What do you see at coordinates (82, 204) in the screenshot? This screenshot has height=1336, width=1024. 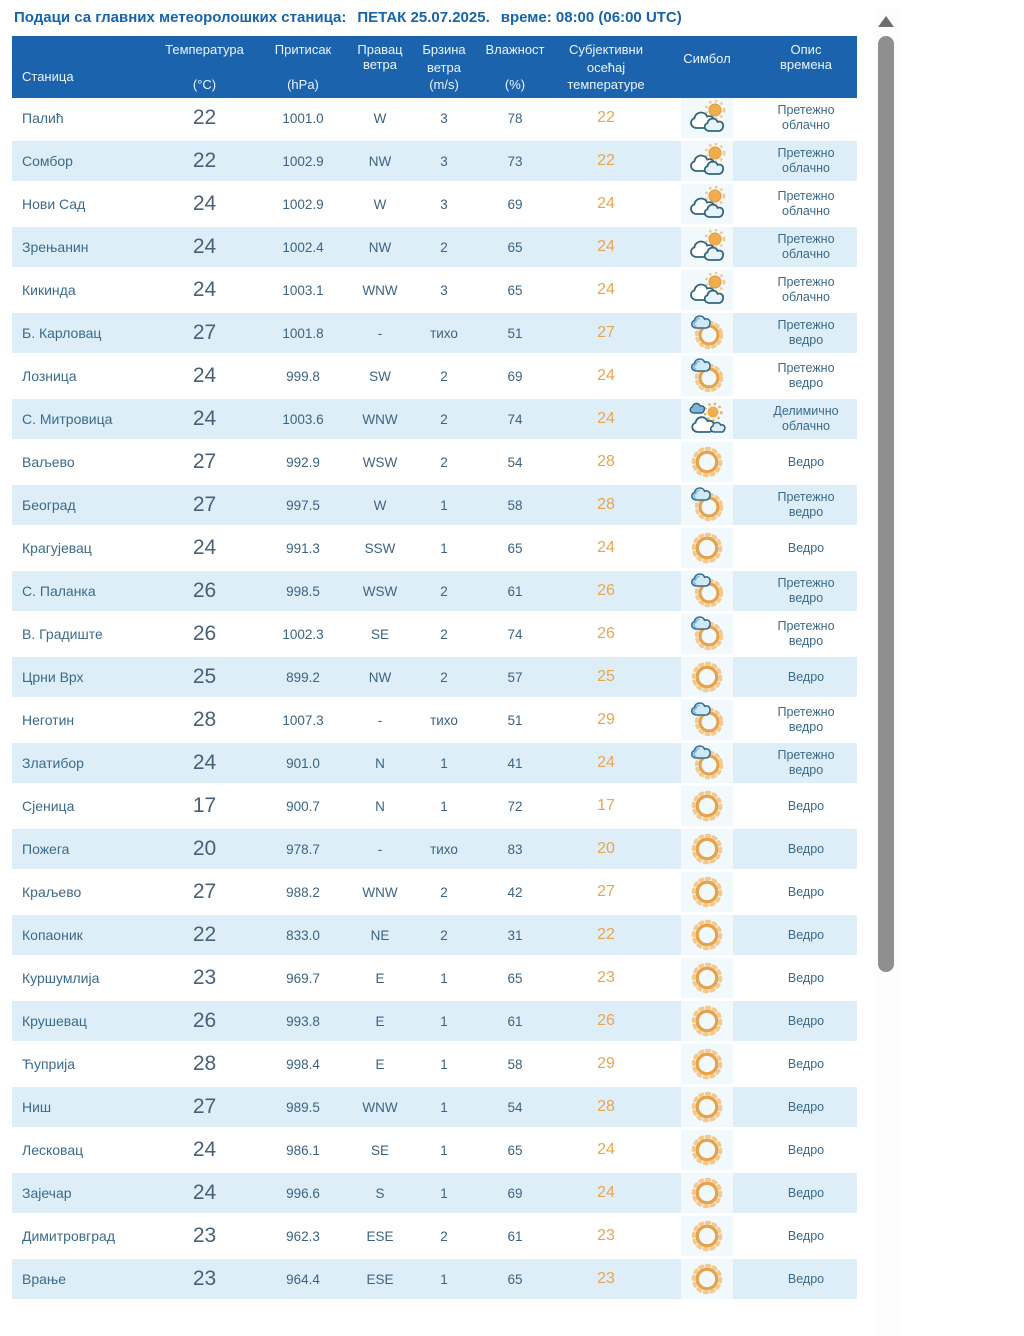 I see `station-name: Нови Сад` at bounding box center [82, 204].